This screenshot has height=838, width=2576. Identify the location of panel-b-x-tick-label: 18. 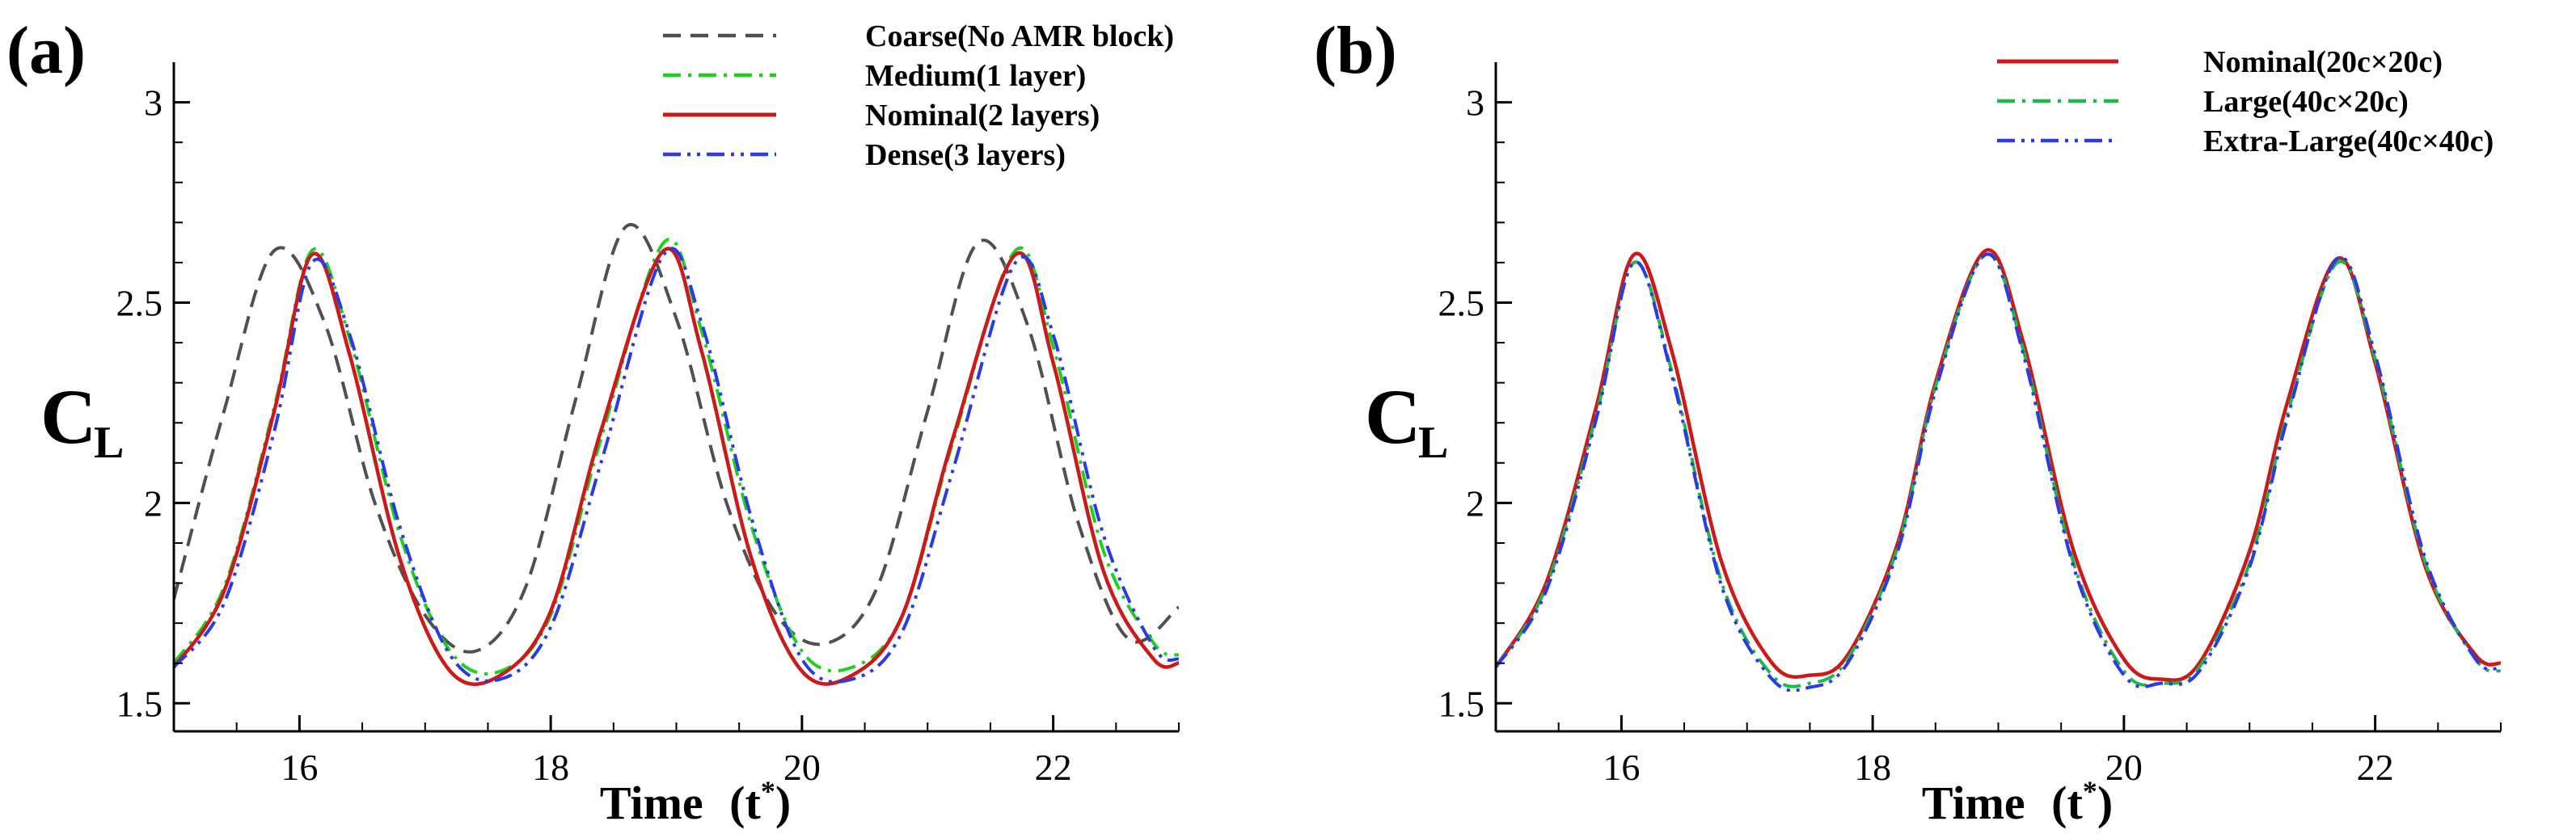
(1872, 767).